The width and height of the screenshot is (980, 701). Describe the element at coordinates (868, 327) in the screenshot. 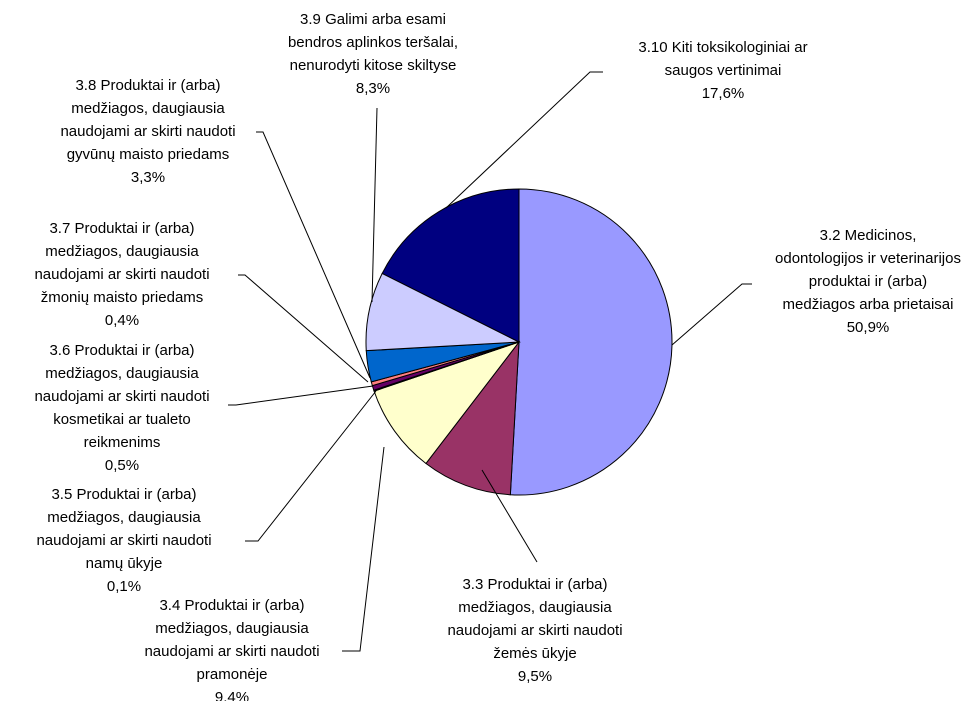

I see `slice-value-label: 50,9%` at that location.